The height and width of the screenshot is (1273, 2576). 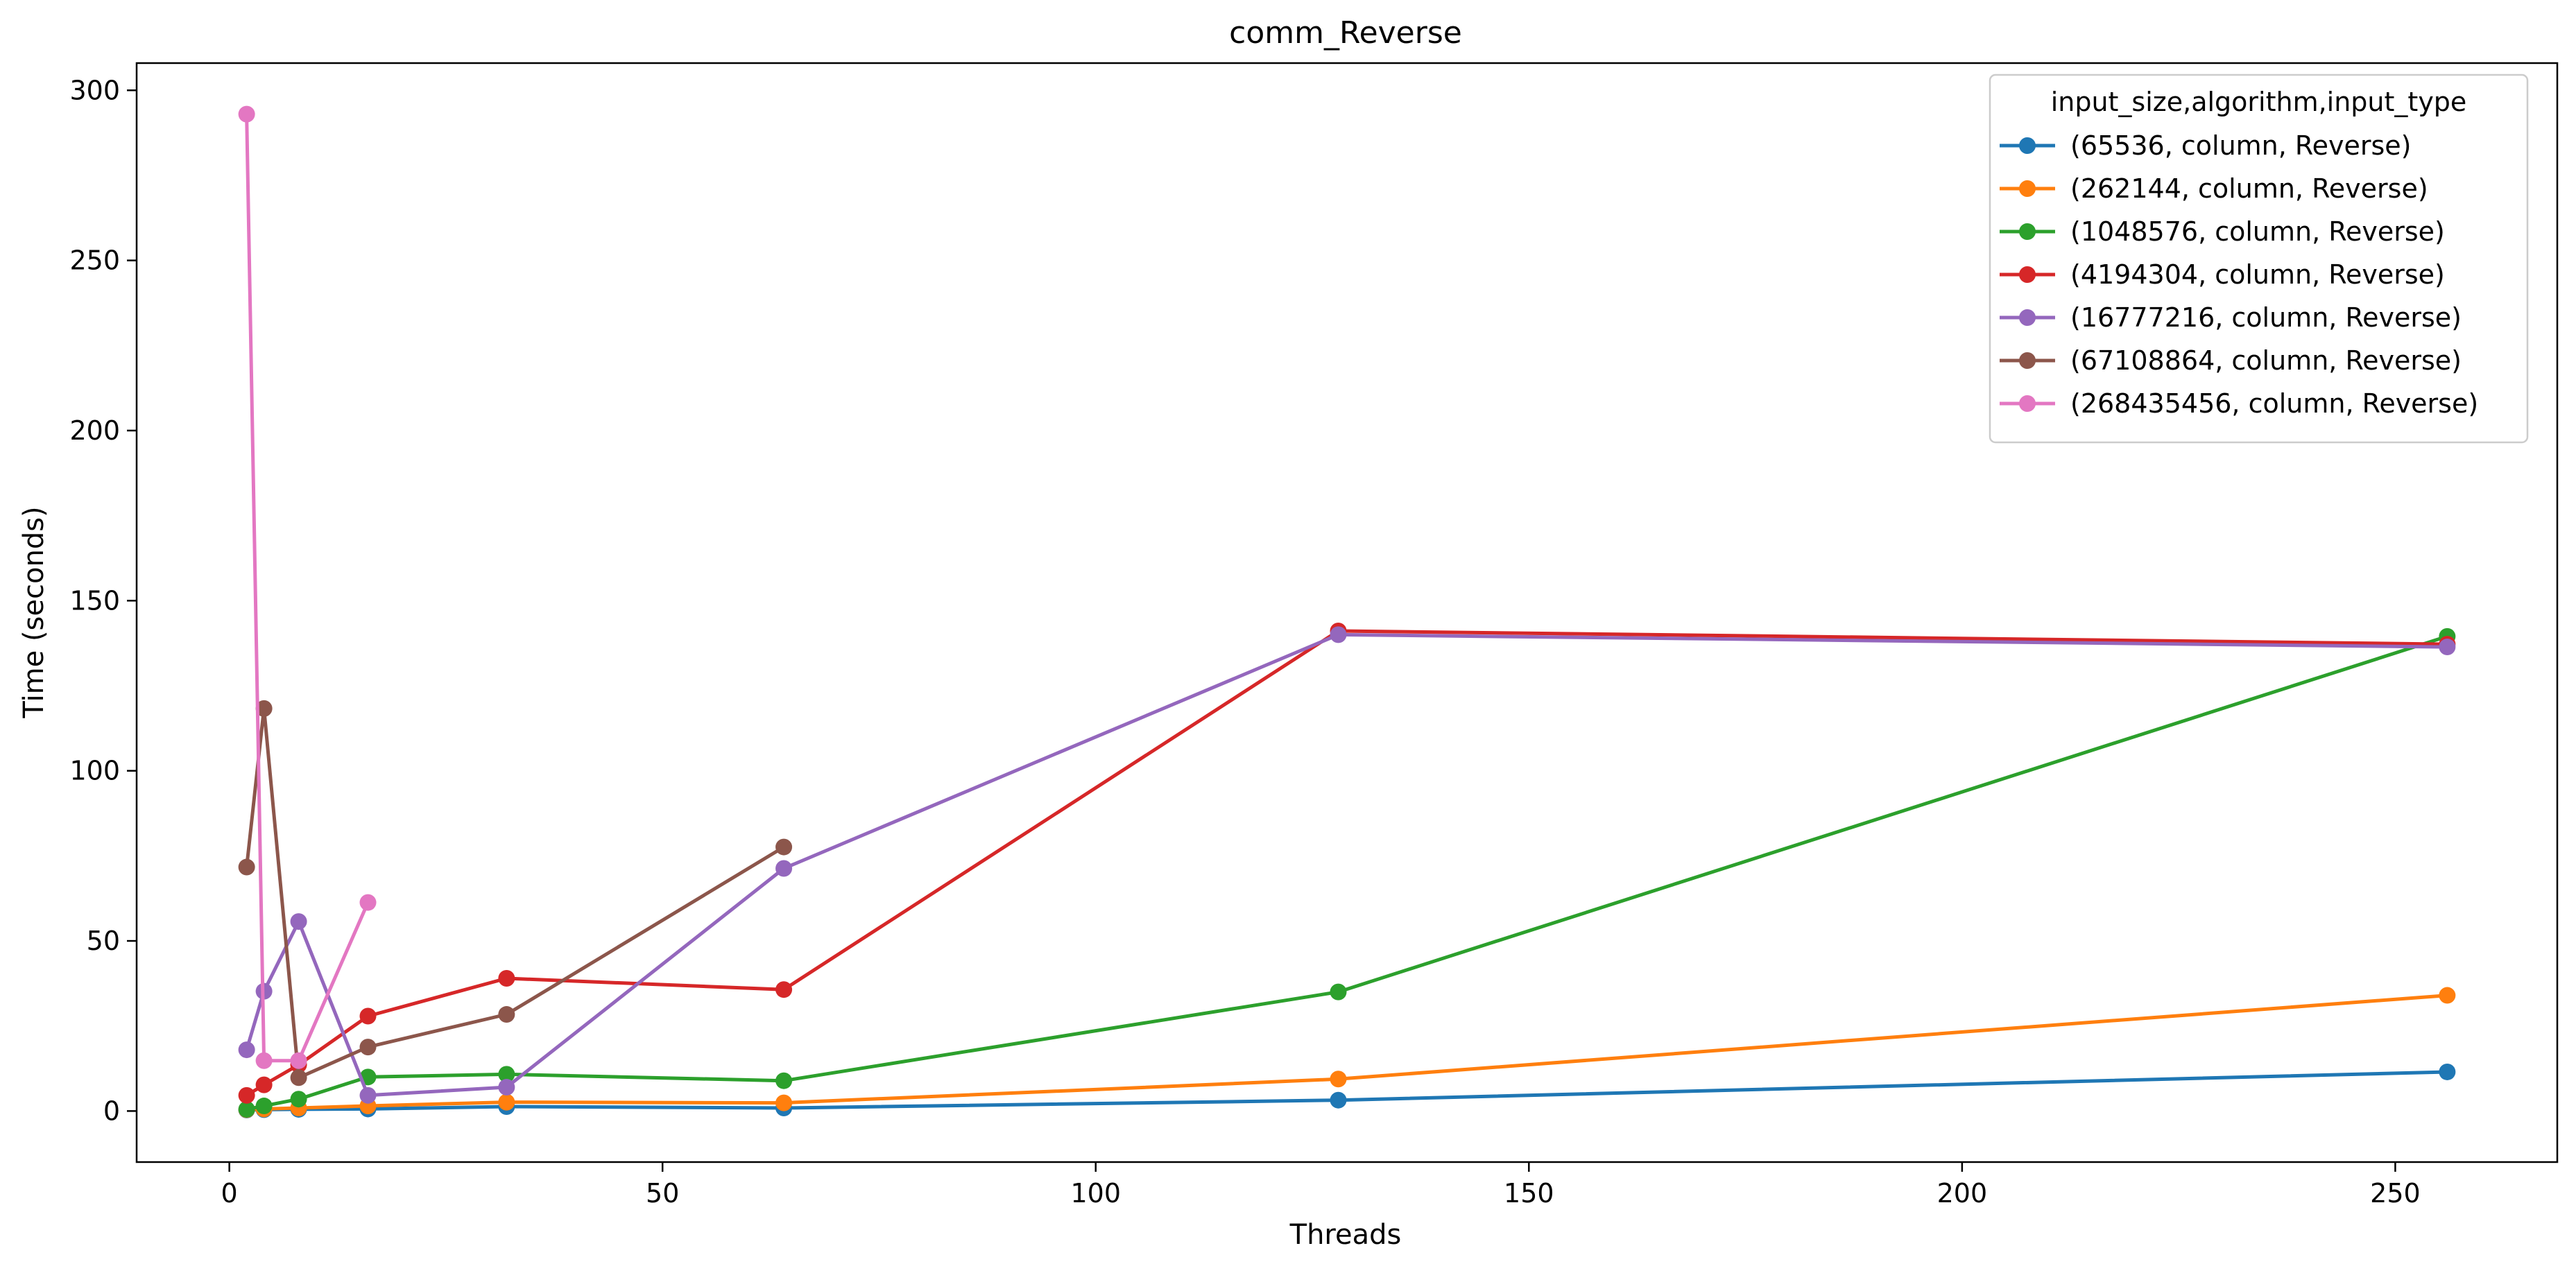 What do you see at coordinates (2240, 145) in the screenshot?
I see `legend-label: (65536, column, Reverse)` at bounding box center [2240, 145].